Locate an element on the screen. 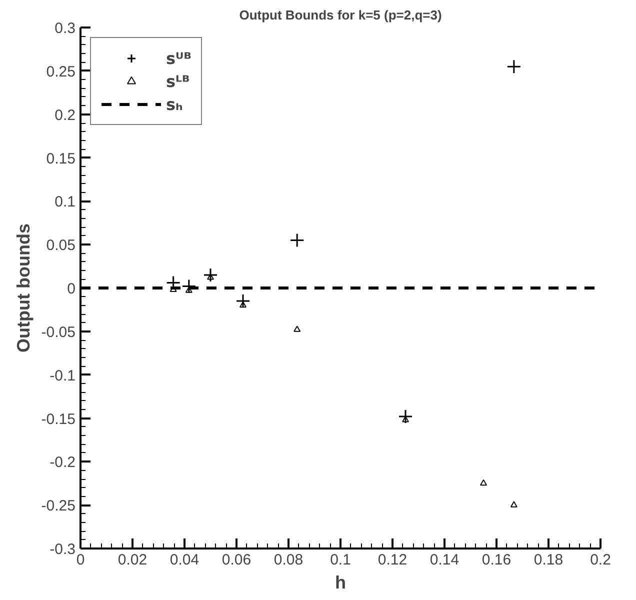 Image resolution: width=636 pixels, height=600 pixels. y-tick-label: 0 is located at coordinates (71, 289).